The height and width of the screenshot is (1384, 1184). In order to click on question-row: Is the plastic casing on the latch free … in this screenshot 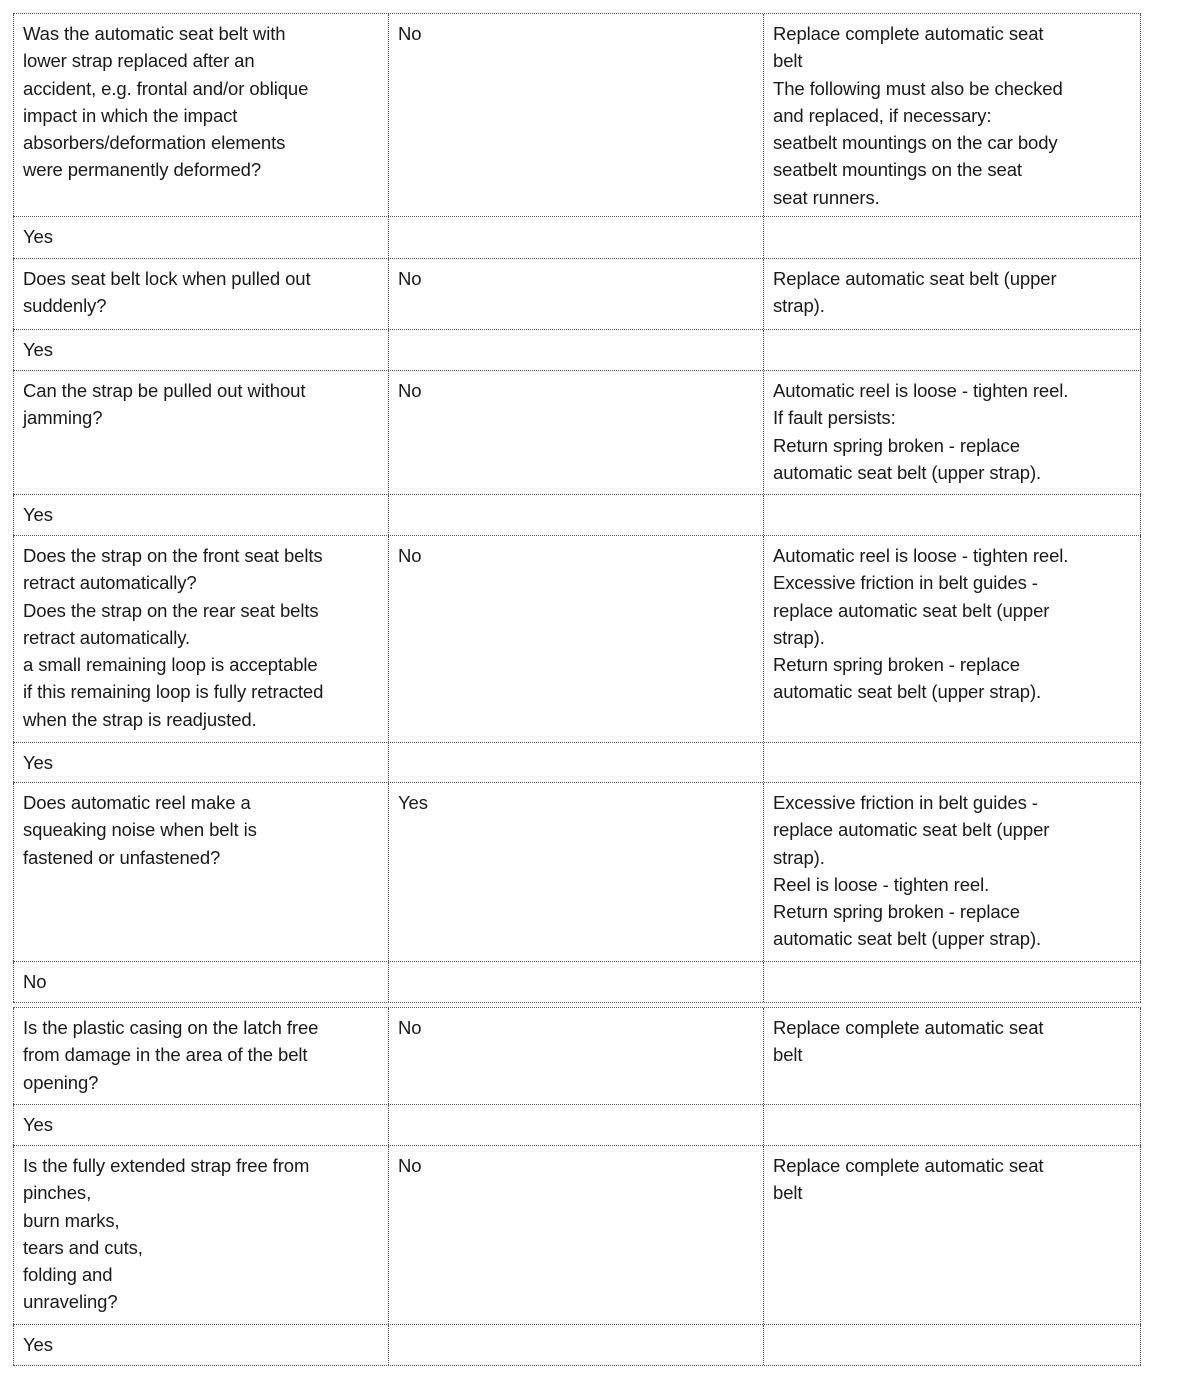, I will do `click(577, 1056)`.